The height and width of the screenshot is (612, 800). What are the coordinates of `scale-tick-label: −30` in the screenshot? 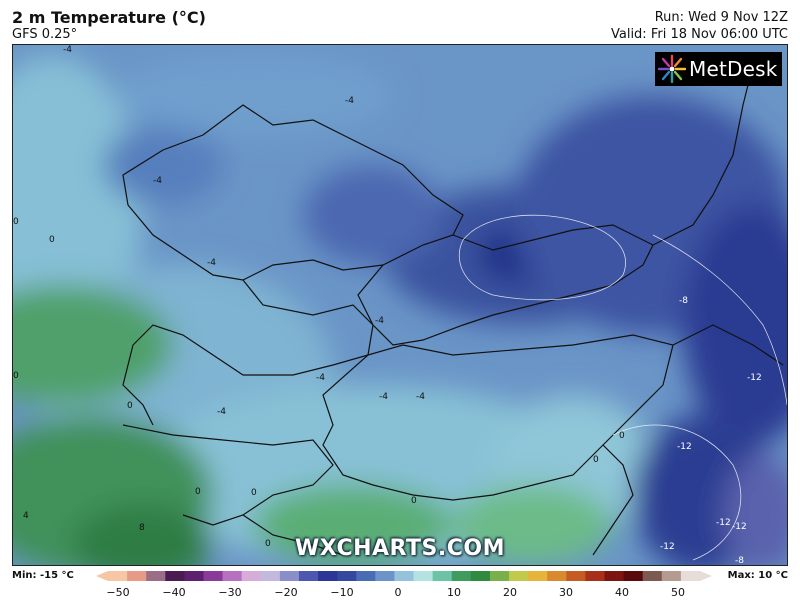 It's located at (230, 592).